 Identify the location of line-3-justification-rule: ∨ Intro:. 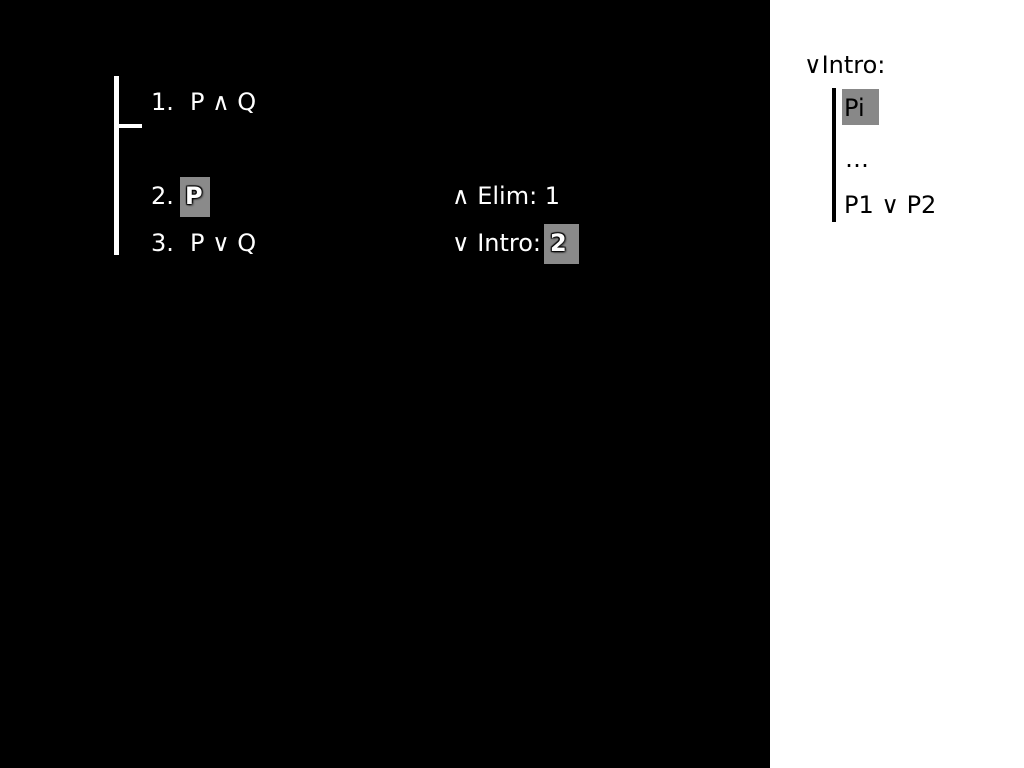
(497, 243).